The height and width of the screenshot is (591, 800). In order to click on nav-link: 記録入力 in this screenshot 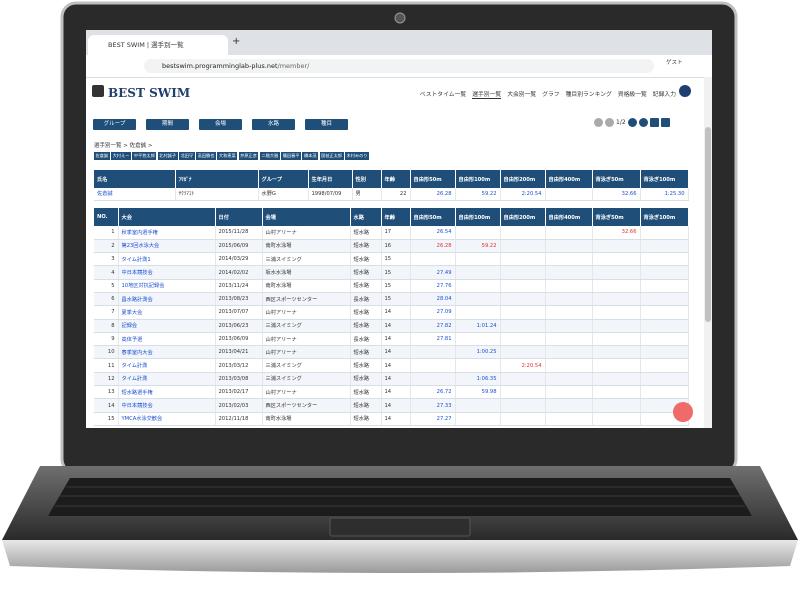, I will do `click(664, 95)`.